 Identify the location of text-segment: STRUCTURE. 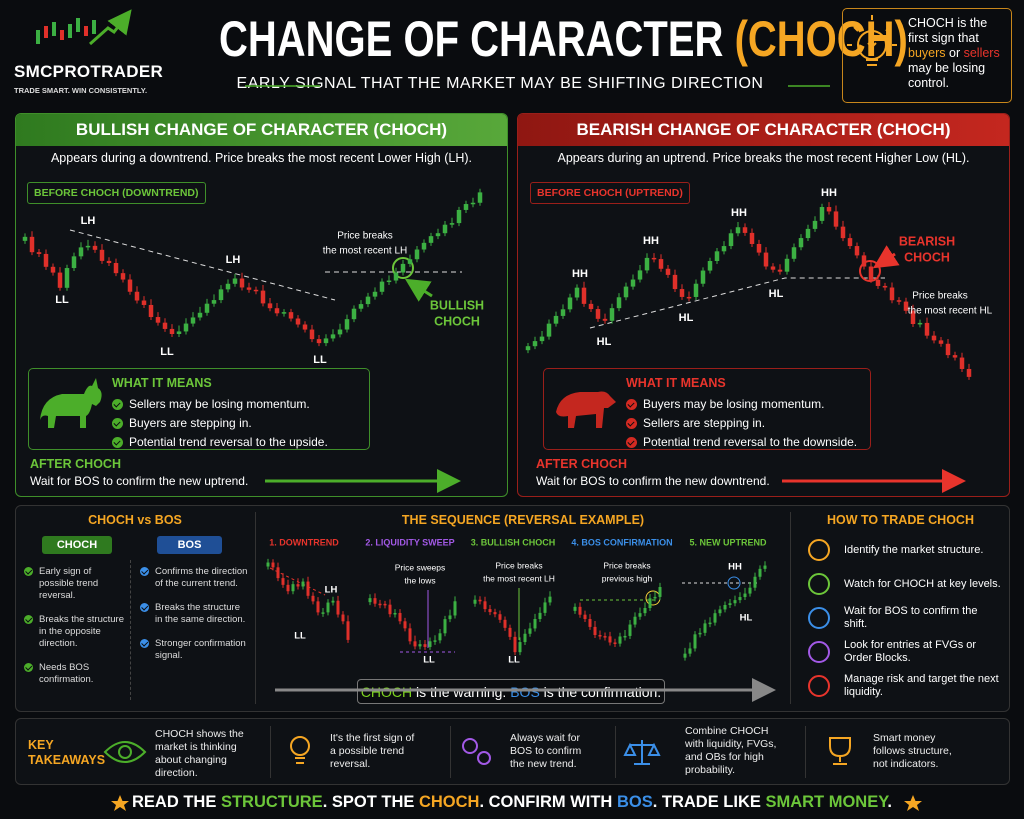
(271, 802).